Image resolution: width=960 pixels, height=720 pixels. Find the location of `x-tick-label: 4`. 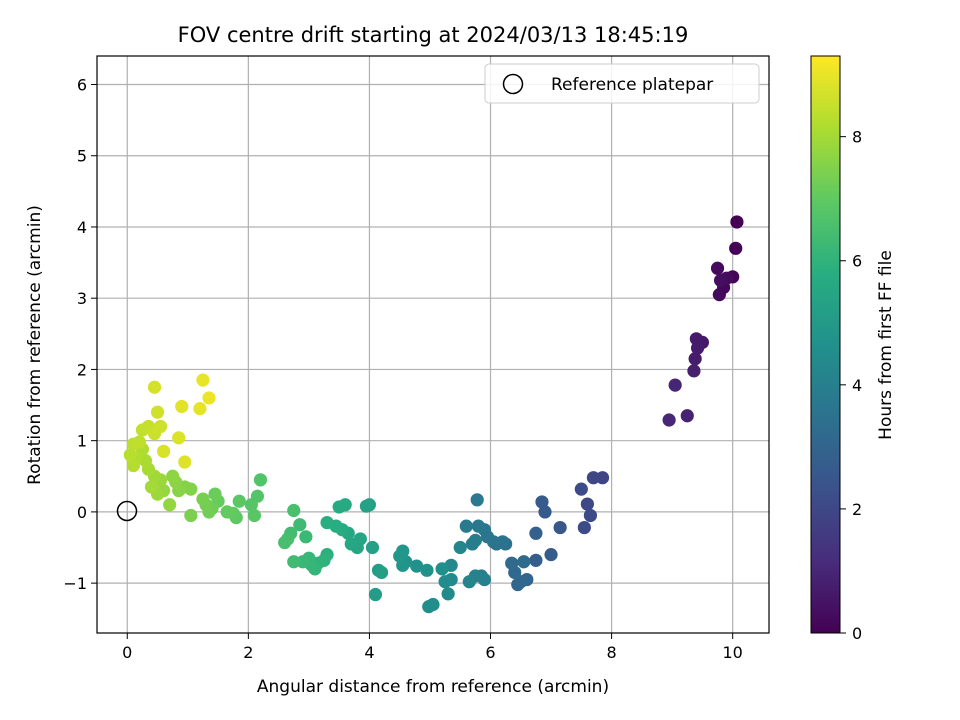

x-tick-label: 4 is located at coordinates (369, 652).